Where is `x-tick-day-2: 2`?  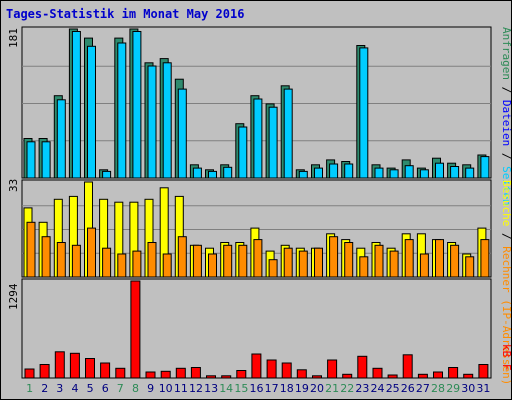 x-tick-day-2: 2 is located at coordinates (44, 388).